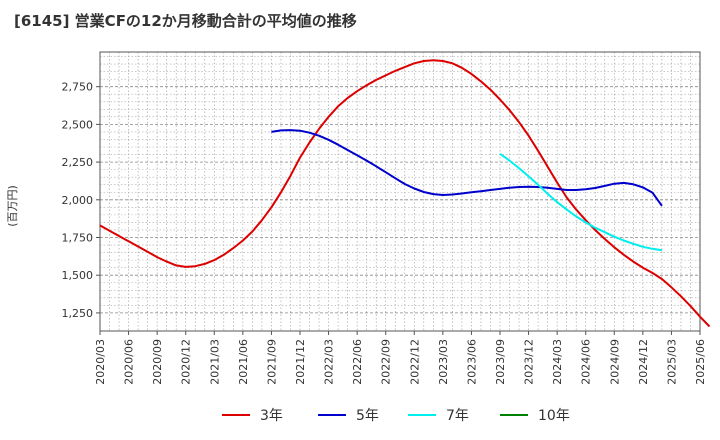  I want to click on legend-item: 5年, so click(348, 415).